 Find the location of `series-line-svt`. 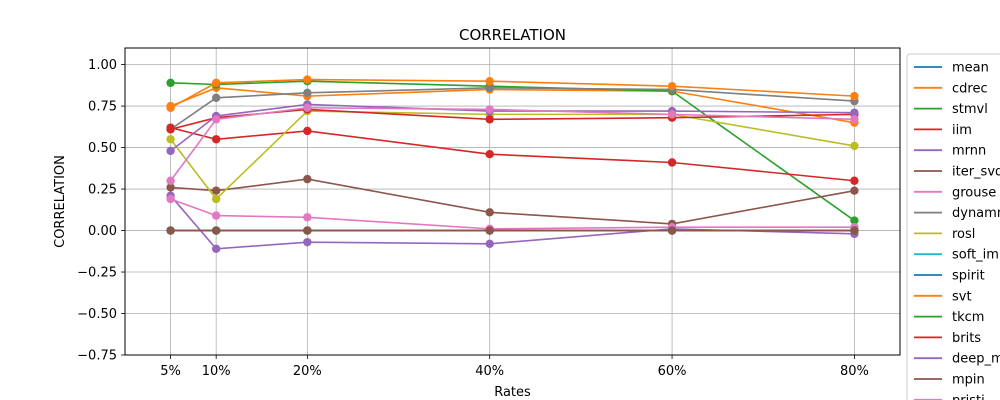

series-line-svt is located at coordinates (512, 93).